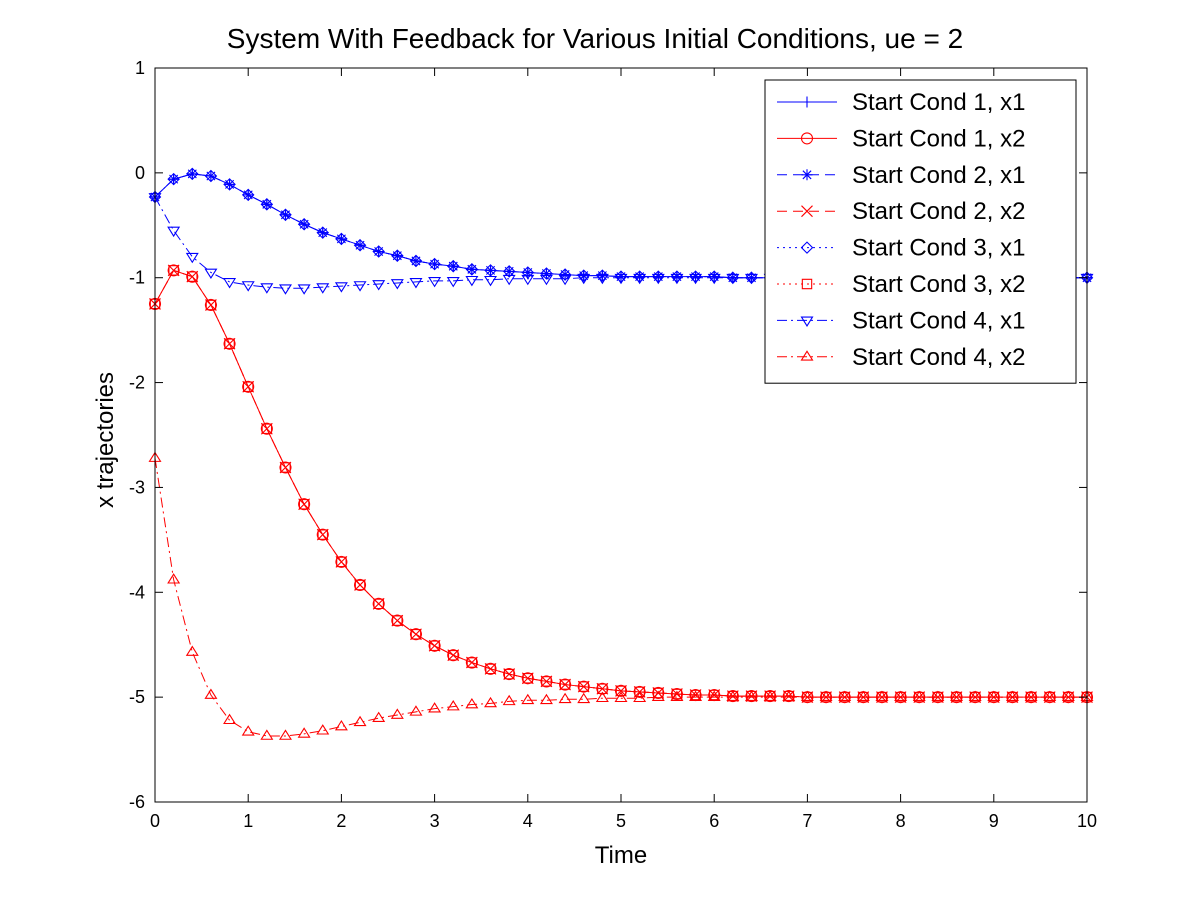  I want to click on y-tick-label: 1, so click(140, 68).